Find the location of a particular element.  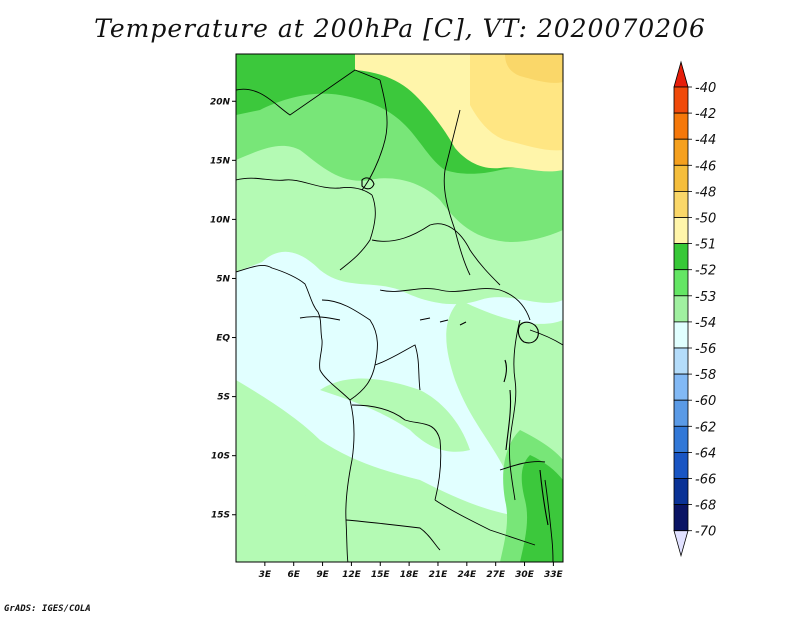

border-drc-west is located at coordinates (397, 367).